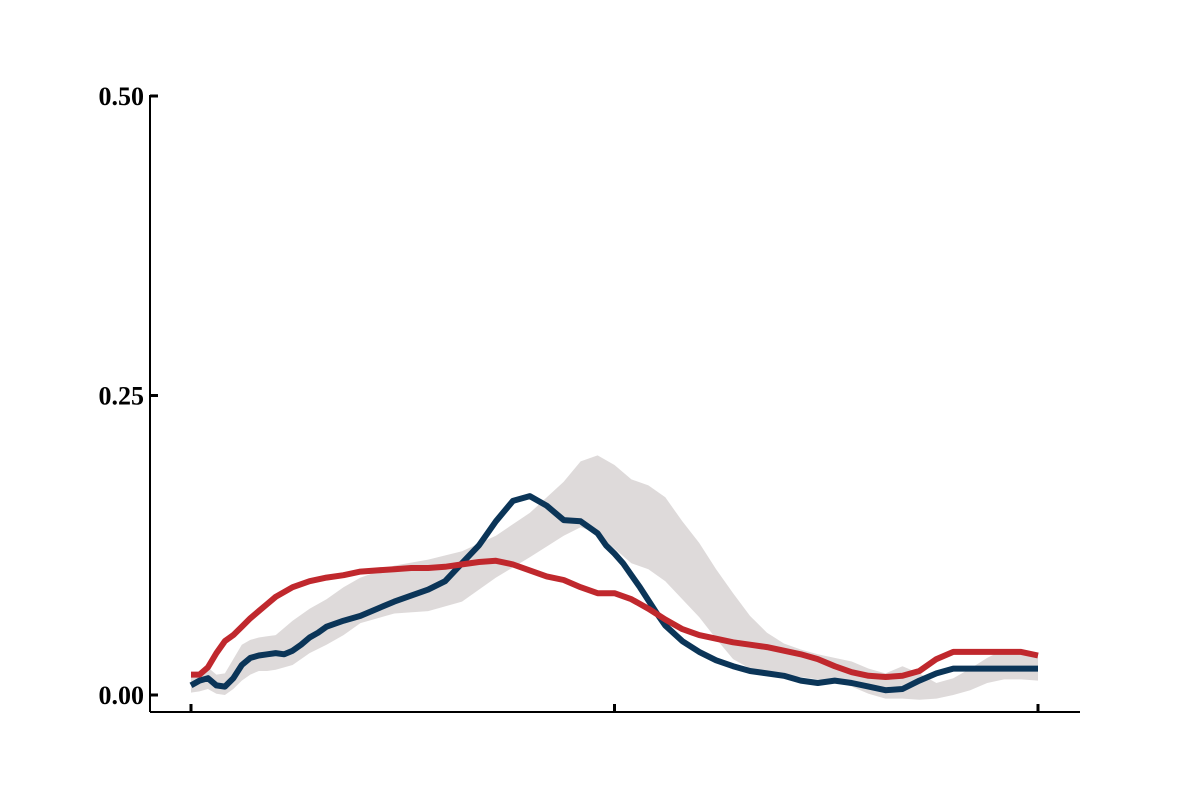 Image resolution: width=1200 pixels, height=800 pixels. What do you see at coordinates (122, 695) in the screenshot?
I see `y-tick-label: 0.00` at bounding box center [122, 695].